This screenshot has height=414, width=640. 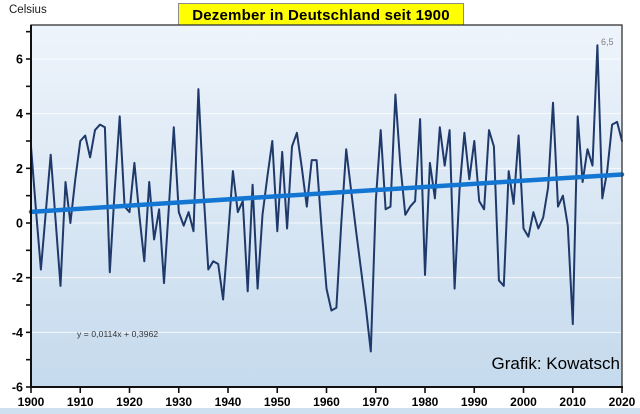 I want to click on max-value-annotation: 6,5, so click(x=607, y=42).